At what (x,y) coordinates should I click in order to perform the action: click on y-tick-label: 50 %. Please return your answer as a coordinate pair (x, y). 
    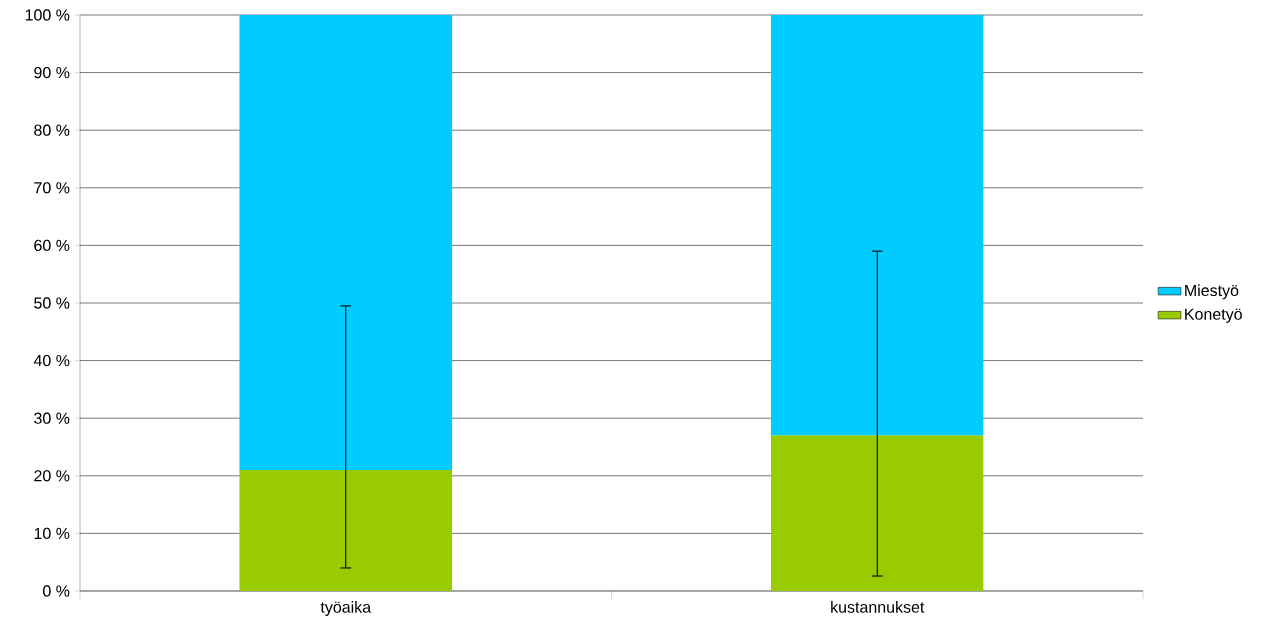
    Looking at the image, I should click on (52, 303).